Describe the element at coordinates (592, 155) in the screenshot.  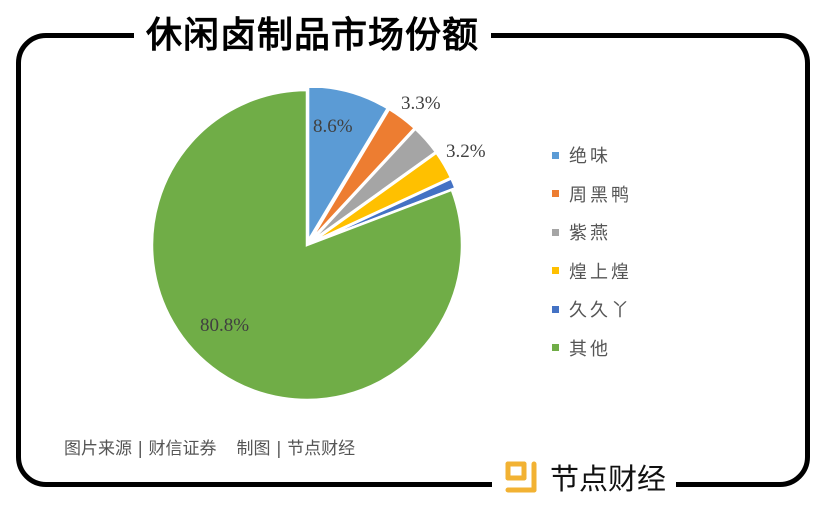
I see `legend-item: 绝味` at that location.